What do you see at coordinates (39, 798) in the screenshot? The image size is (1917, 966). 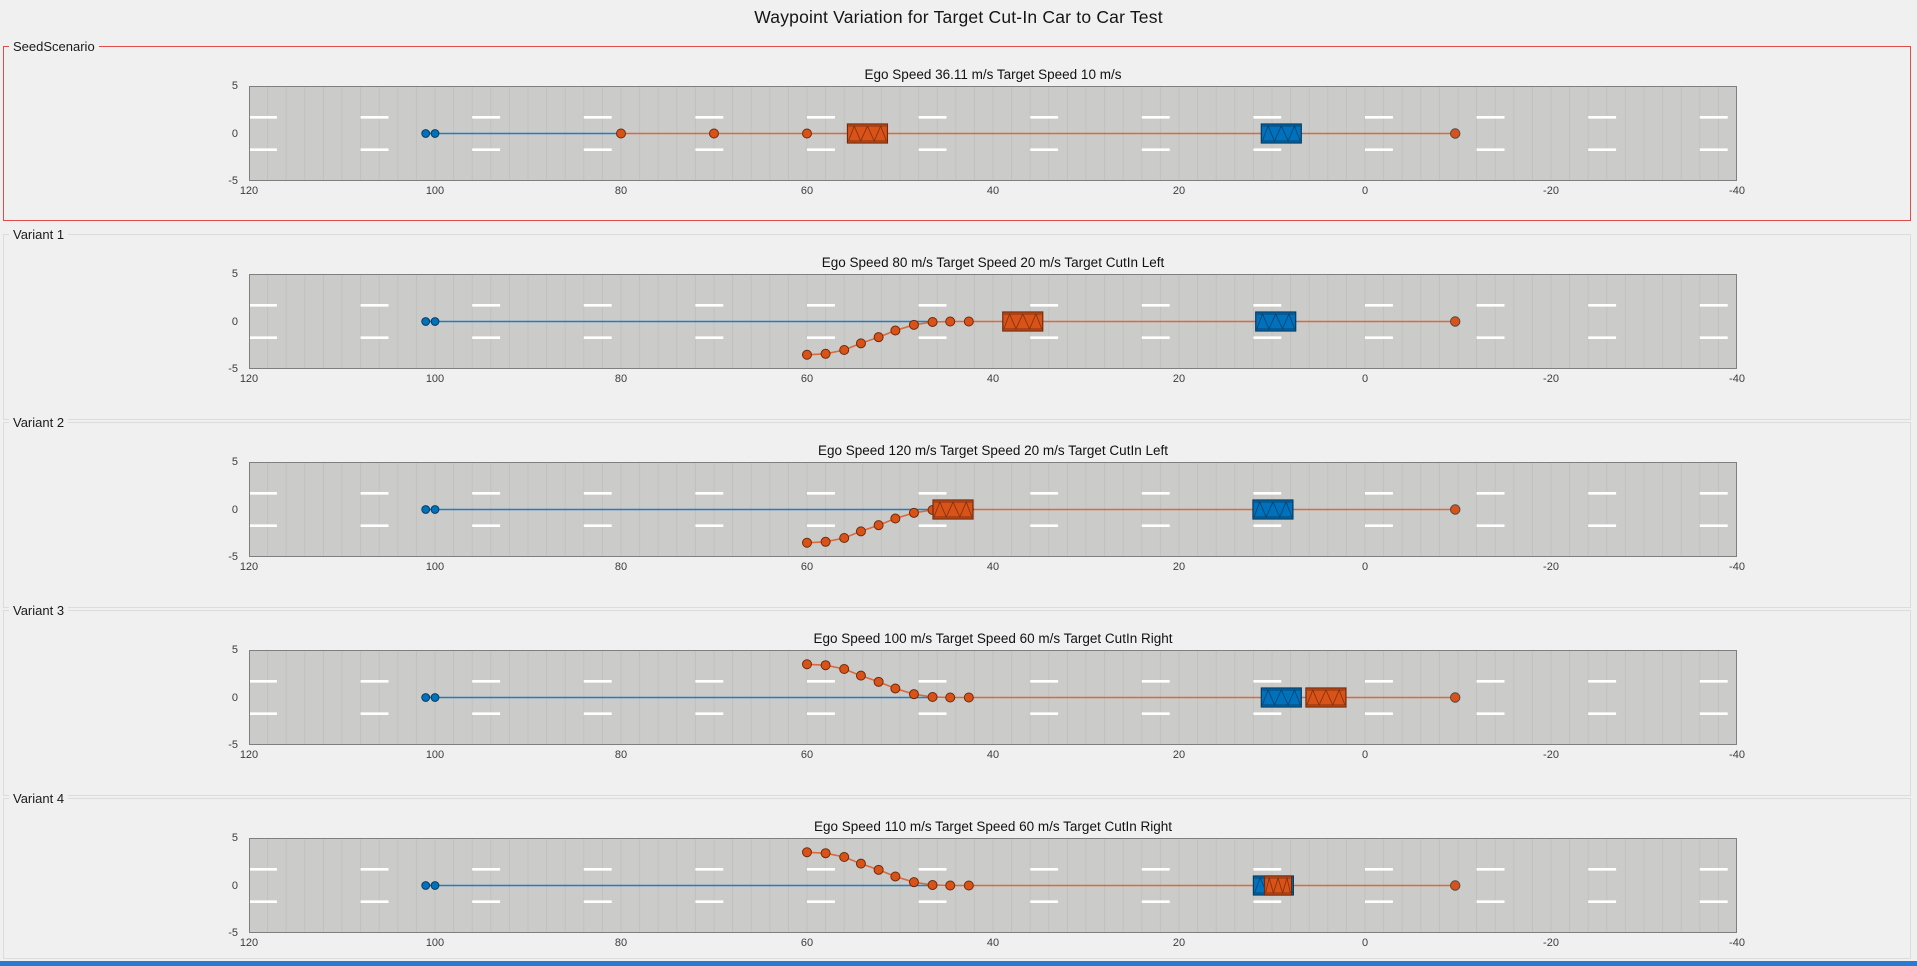 I see `panel-label: Variant 4` at bounding box center [39, 798].